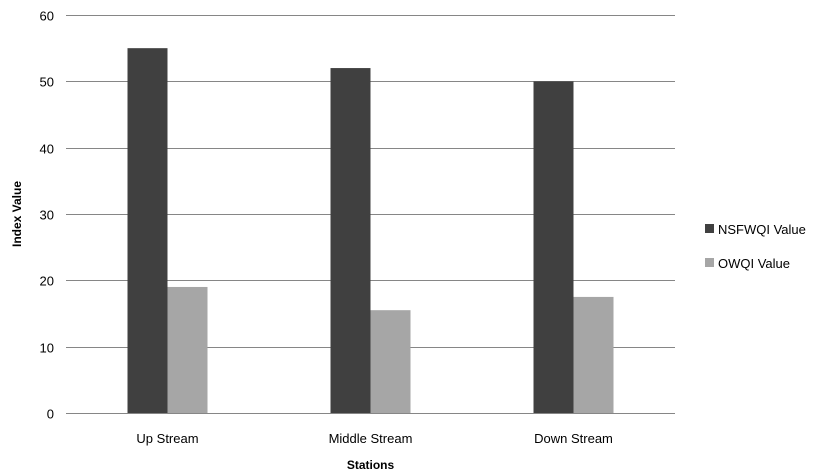 Image resolution: width=824 pixels, height=475 pixels. I want to click on y-tick-labels: 0 10 20 30 40 50 60, so click(47, 215).